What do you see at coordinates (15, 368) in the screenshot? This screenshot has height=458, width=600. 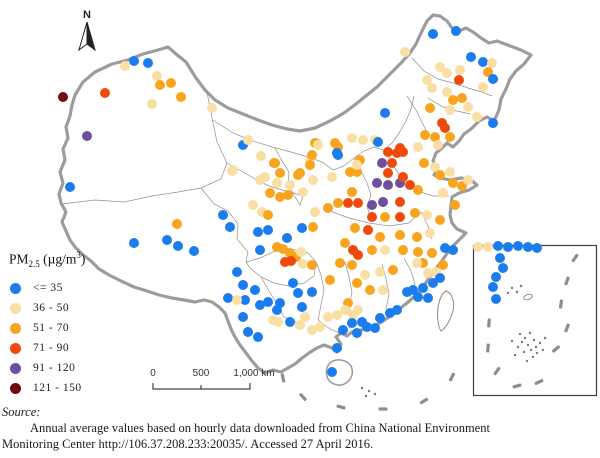 I see `legend-swatch` at bounding box center [15, 368].